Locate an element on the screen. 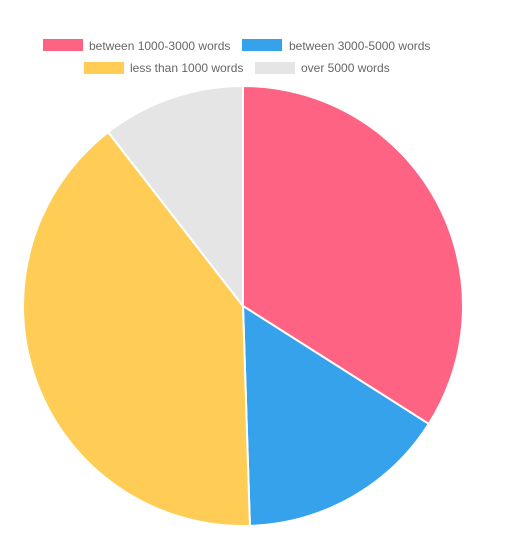 This screenshot has height=556, width=531. legend-item: less than 1000 words is located at coordinates (163, 68).